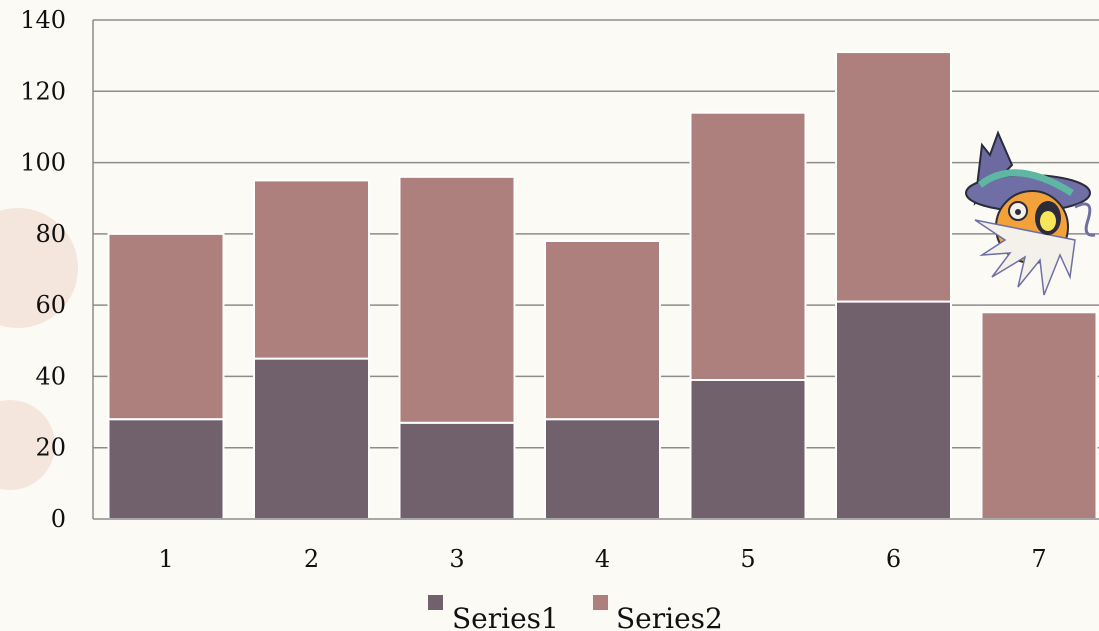 Image resolution: width=1099 pixels, height=631 pixels. I want to click on y-tick-label: 20, so click(50, 448).